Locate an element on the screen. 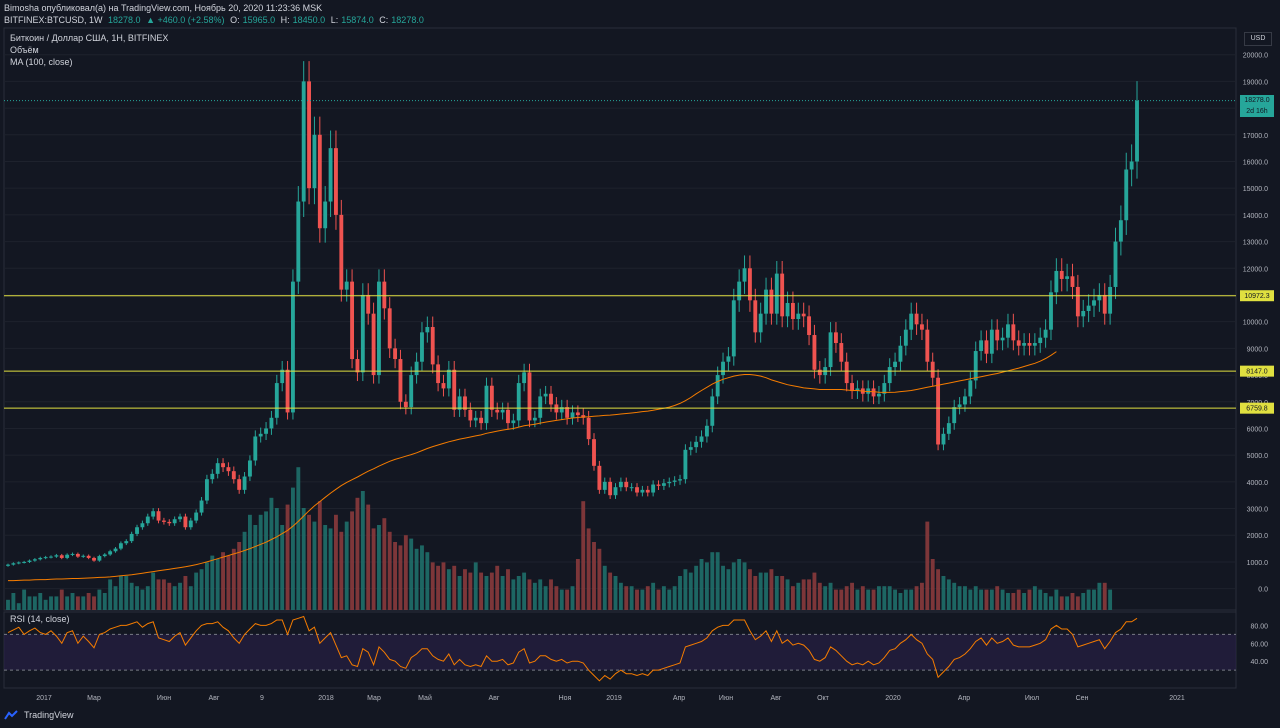  x-tick-label: Авг is located at coordinates (776, 698).